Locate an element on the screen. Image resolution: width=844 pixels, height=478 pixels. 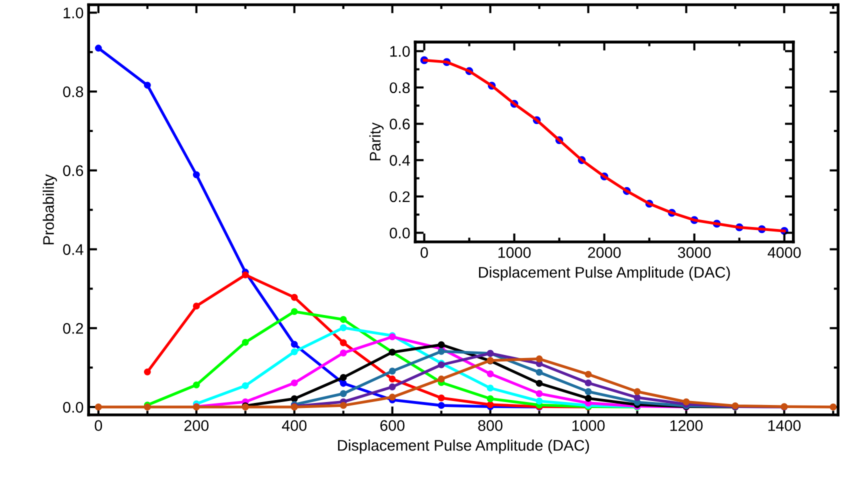
x-tick-label: 1200 is located at coordinates (686, 425).